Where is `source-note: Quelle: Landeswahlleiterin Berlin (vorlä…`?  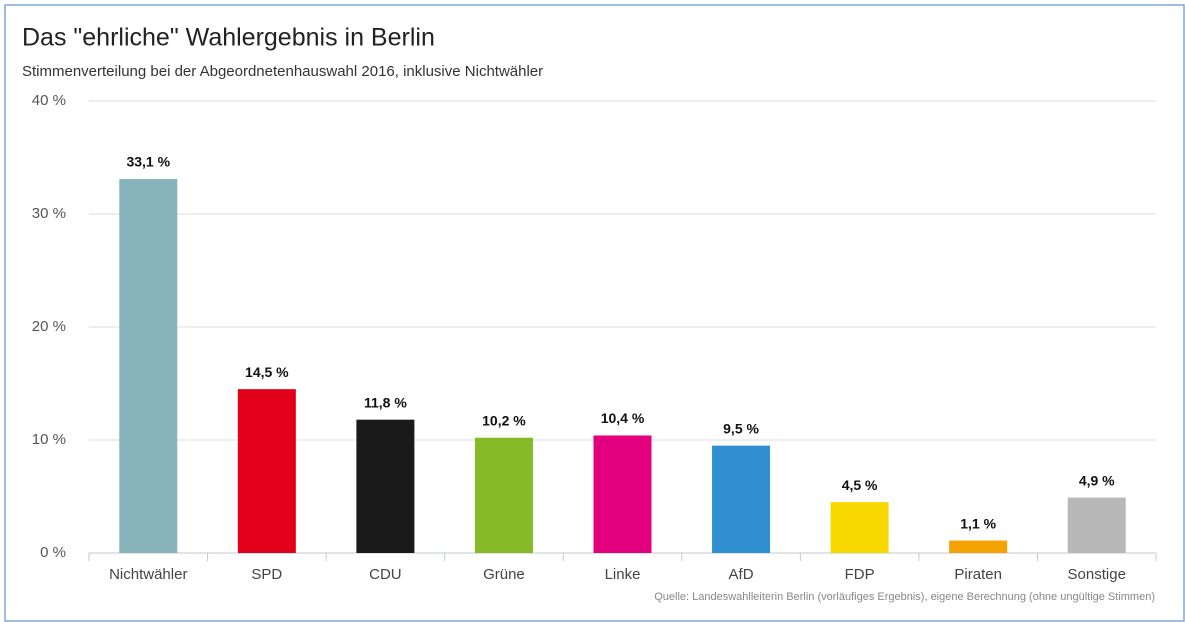
source-note: Quelle: Landeswahlleiterin Berlin (vorlä… is located at coordinates (904, 597).